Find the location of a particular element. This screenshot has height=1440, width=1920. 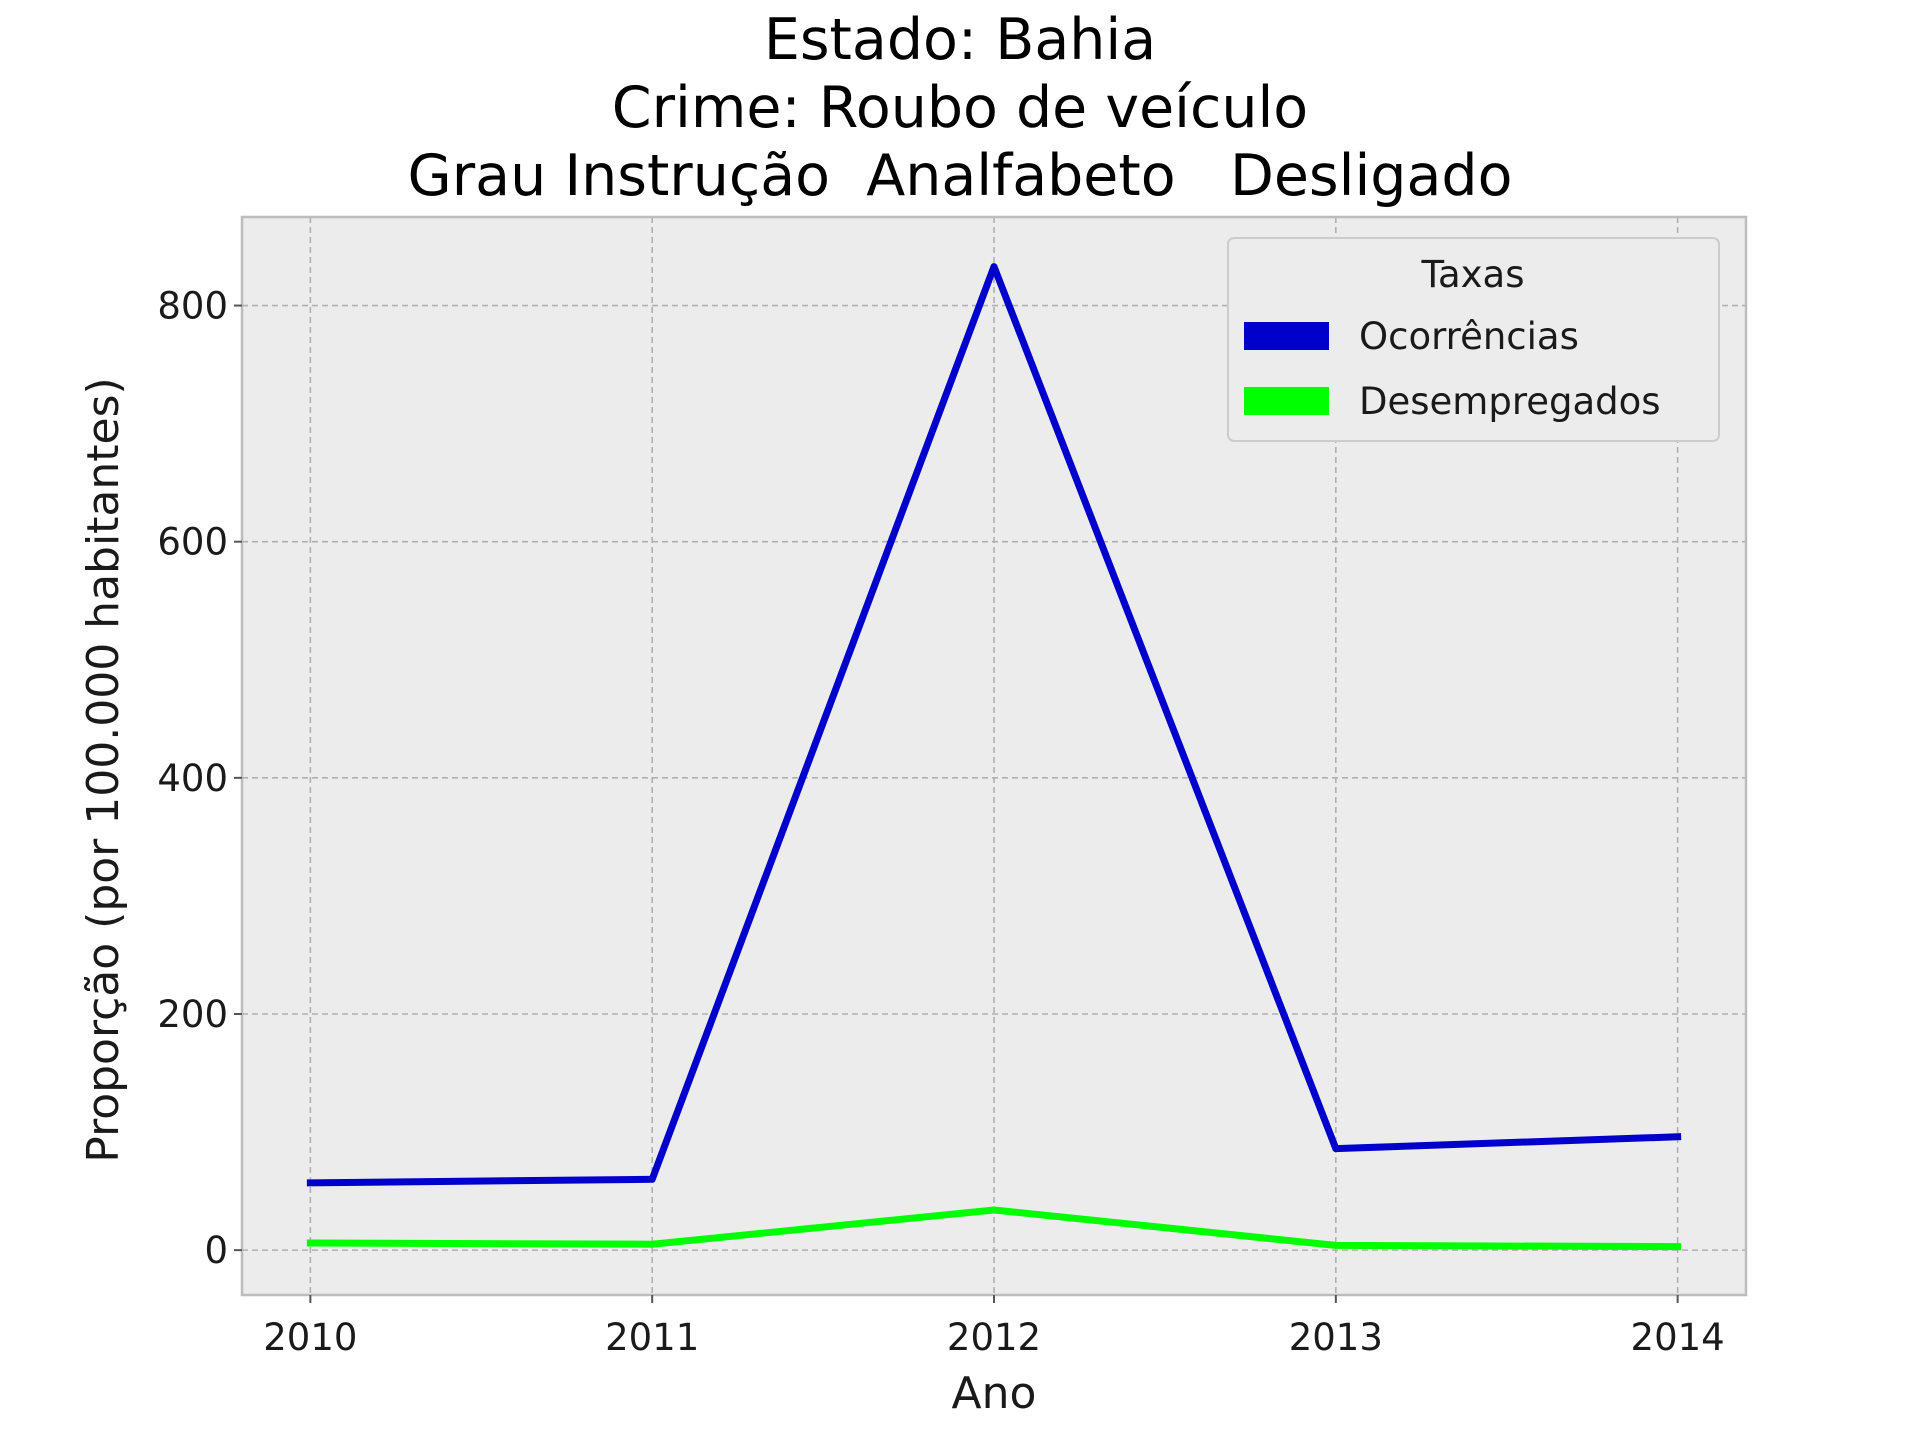

x-tick-label-2011: 2011 is located at coordinates (652, 1337).